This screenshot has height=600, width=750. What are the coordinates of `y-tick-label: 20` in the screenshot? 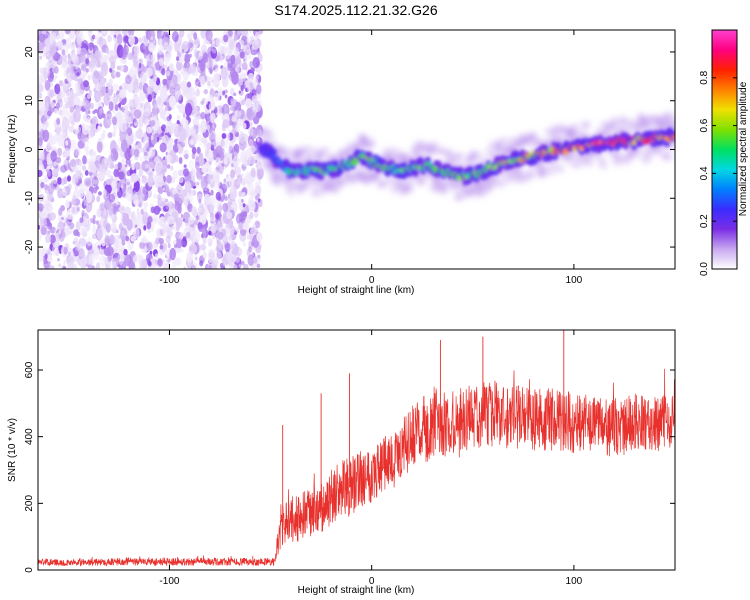 It's located at (29, 52).